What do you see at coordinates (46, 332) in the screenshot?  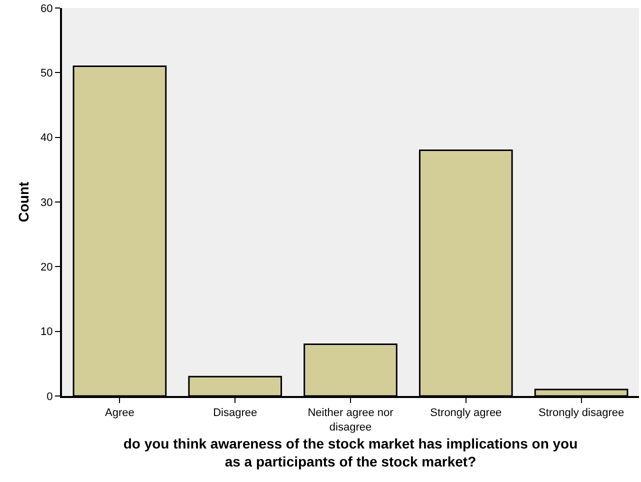 I see `y-tick-label: 10` at bounding box center [46, 332].